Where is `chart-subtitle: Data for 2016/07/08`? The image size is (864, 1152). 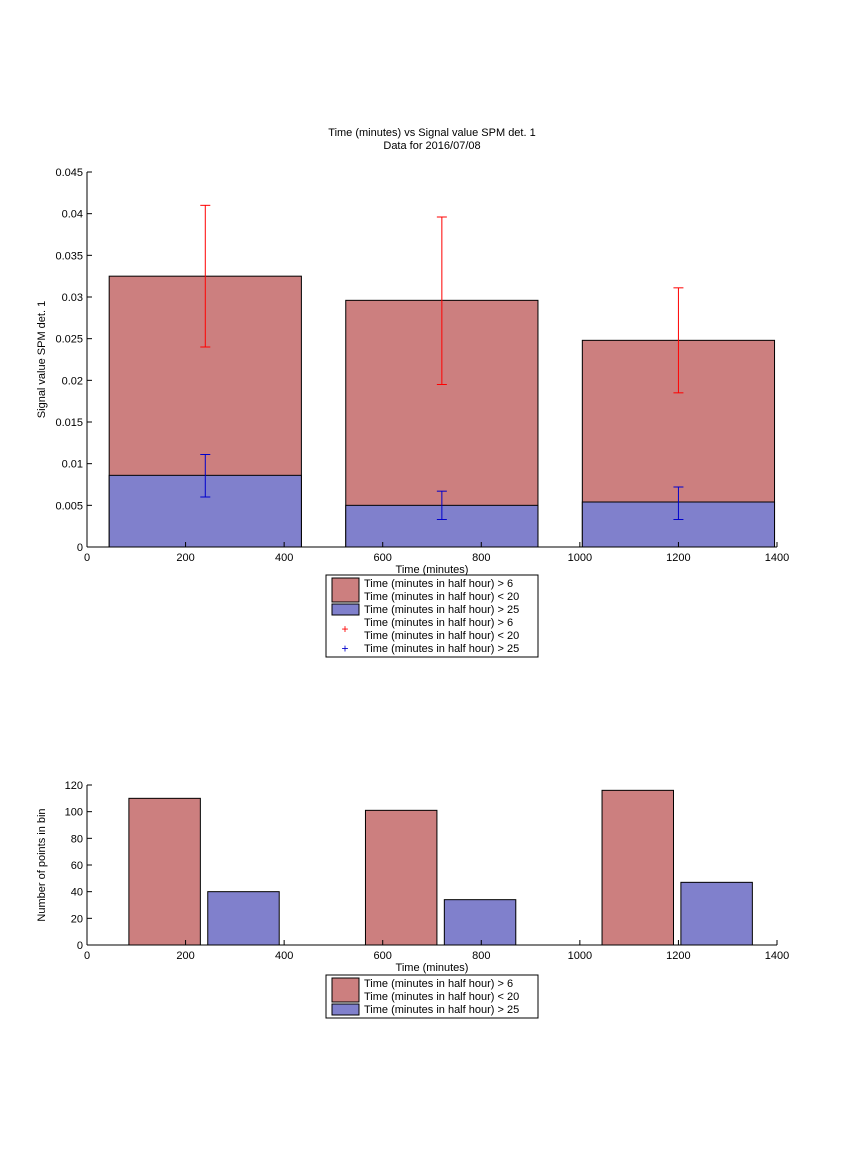
chart-subtitle: Data for 2016/07/08 is located at coordinates (431, 146).